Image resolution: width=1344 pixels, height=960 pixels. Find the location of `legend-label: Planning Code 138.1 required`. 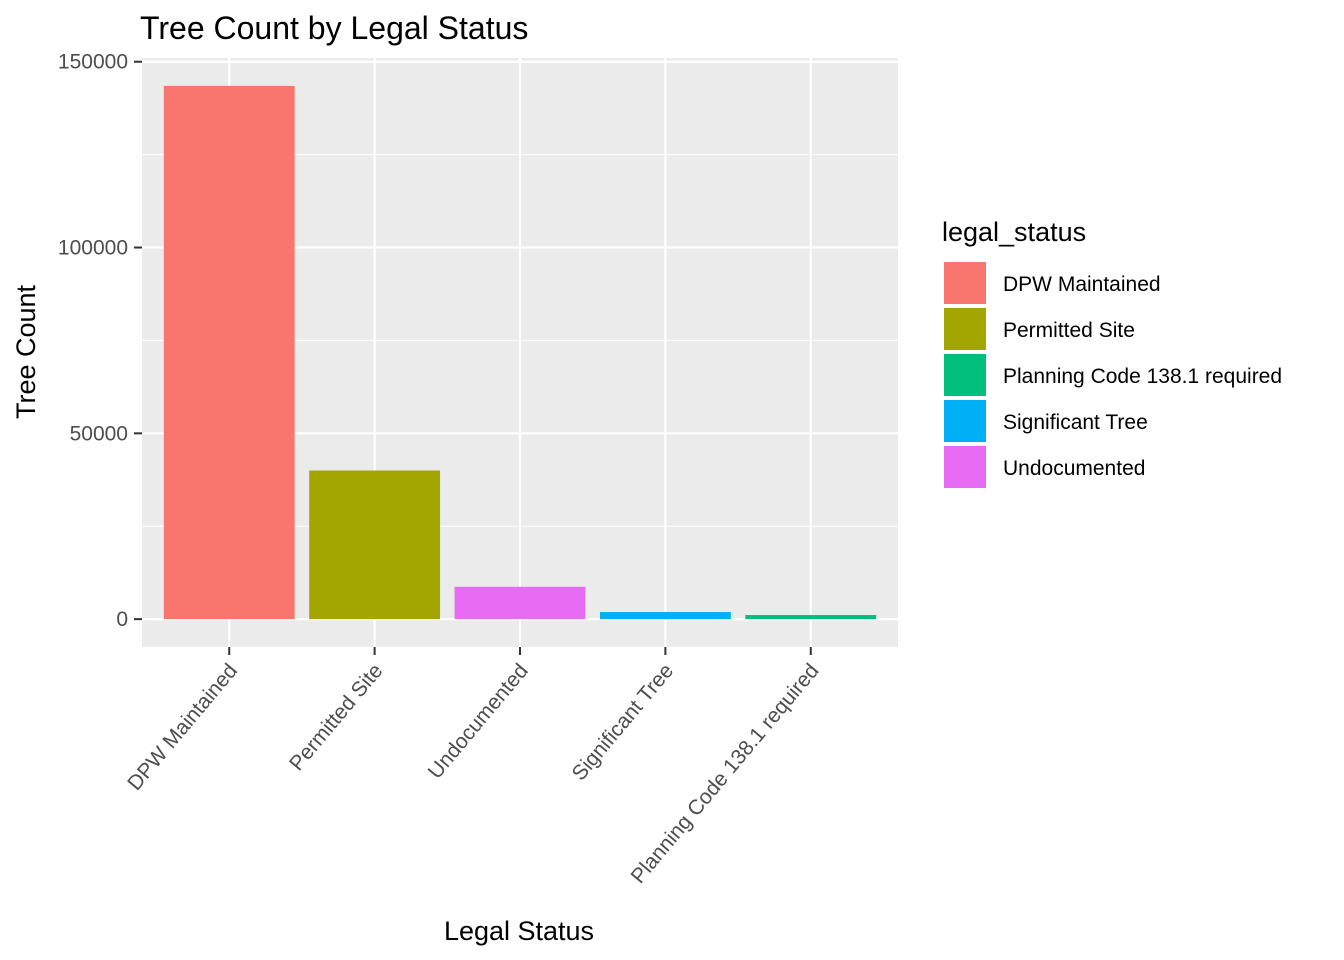

legend-label: Planning Code 138.1 required is located at coordinates (1142, 376).